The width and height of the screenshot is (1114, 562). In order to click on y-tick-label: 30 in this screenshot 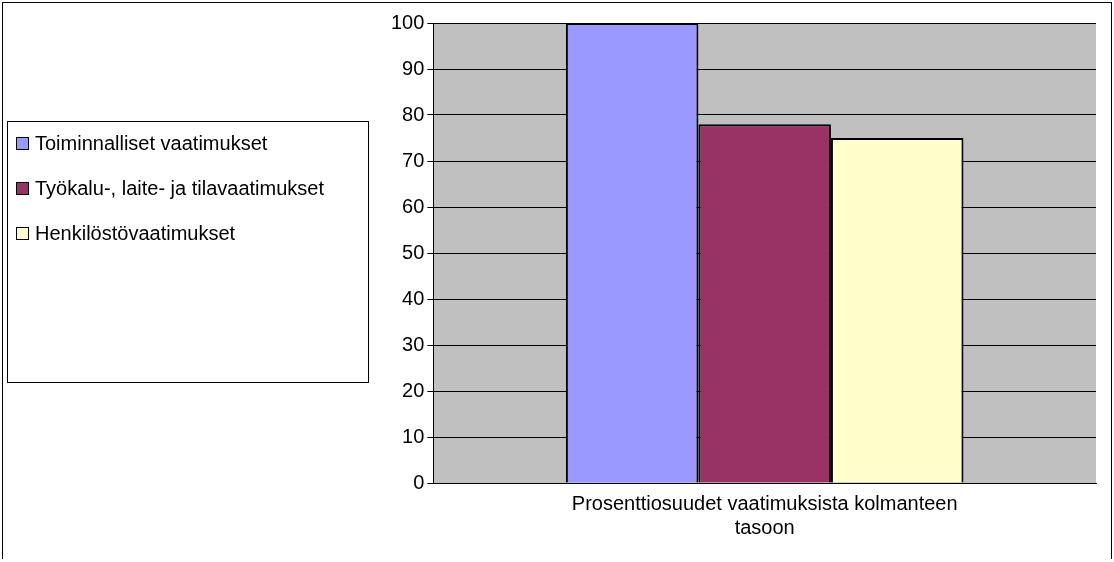, I will do `click(413, 343)`.